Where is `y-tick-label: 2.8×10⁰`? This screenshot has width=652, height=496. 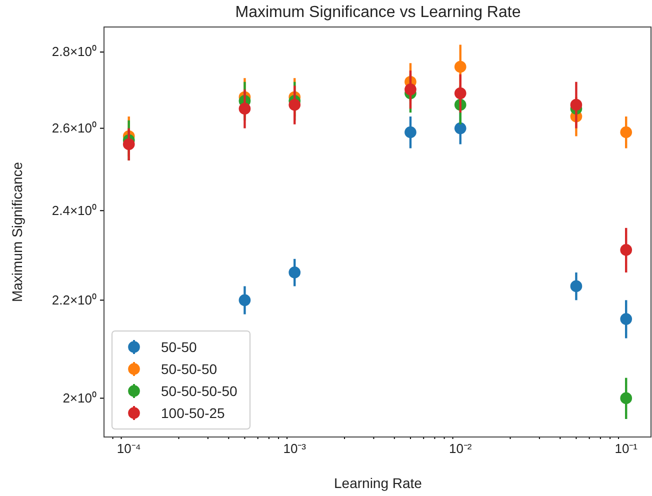 y-tick-label: 2.8×10⁰ is located at coordinates (74, 52).